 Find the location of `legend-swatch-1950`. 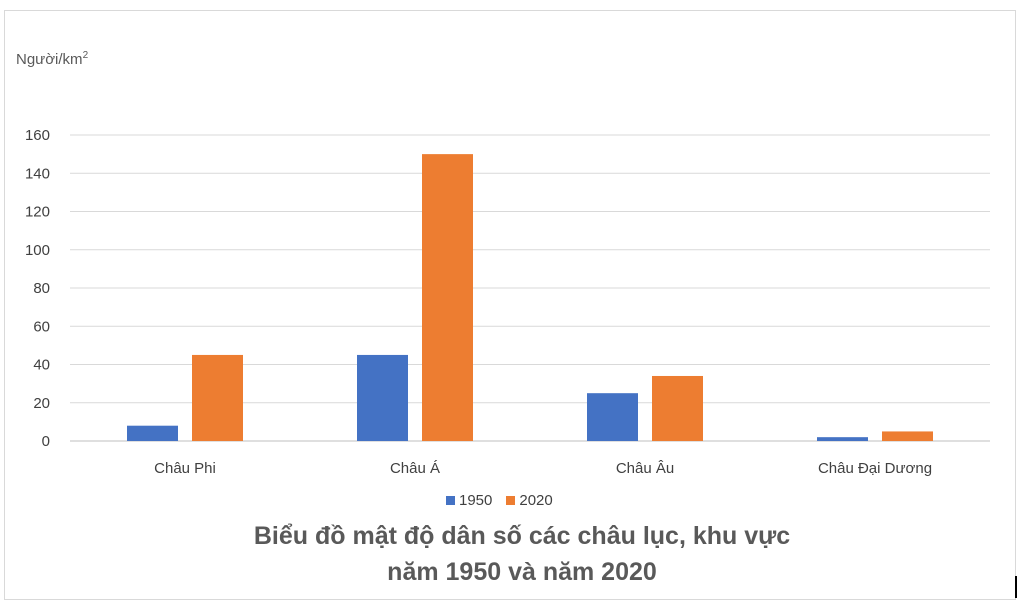

legend-swatch-1950 is located at coordinates (450, 500).